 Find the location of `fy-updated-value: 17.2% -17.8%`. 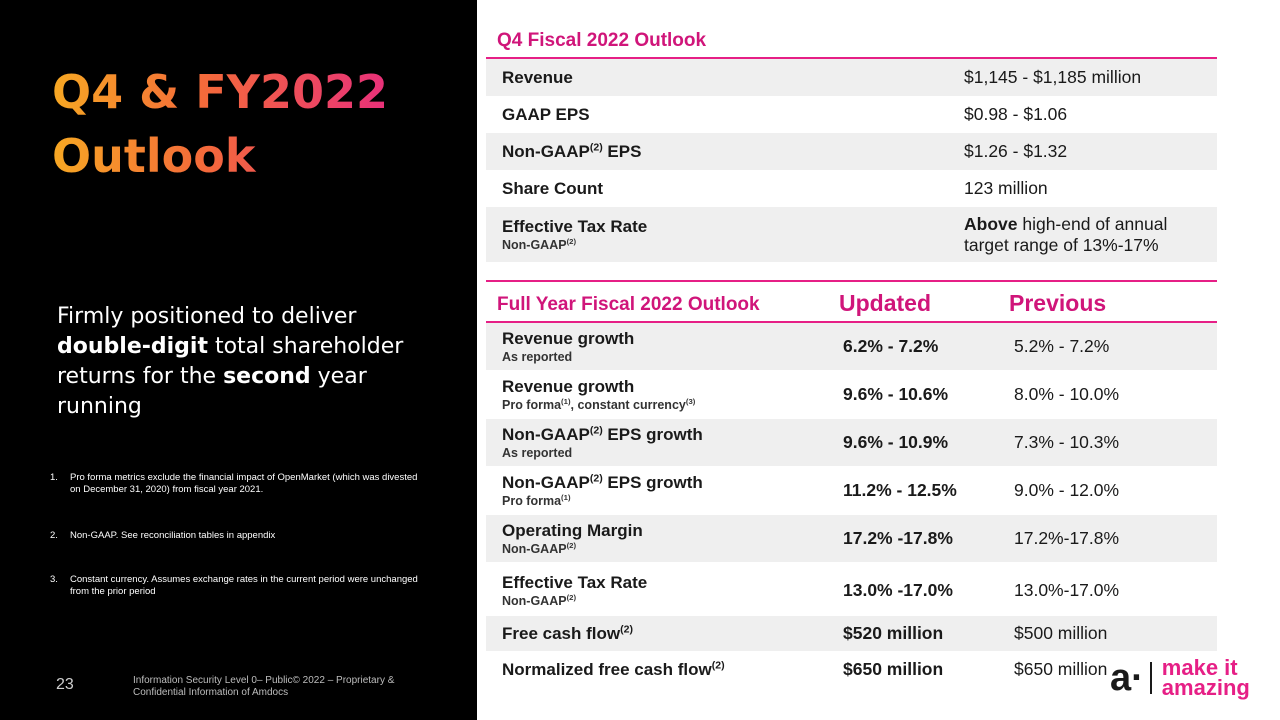

fy-updated-value: 17.2% -17.8% is located at coordinates (898, 538).